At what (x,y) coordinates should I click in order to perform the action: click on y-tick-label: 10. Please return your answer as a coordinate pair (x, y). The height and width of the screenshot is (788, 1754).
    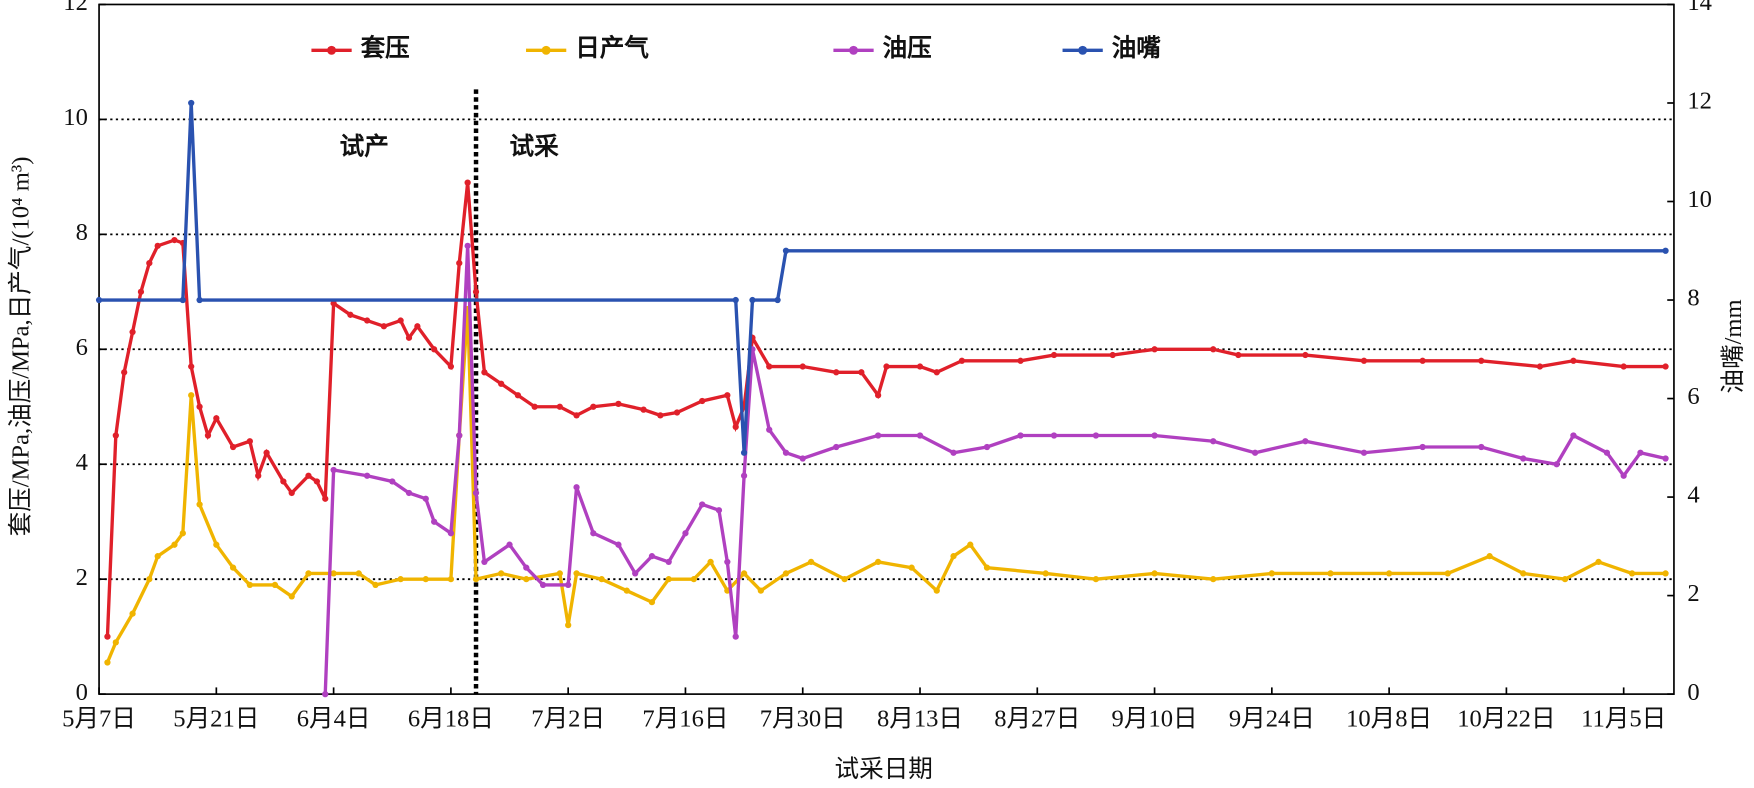
    Looking at the image, I should click on (75, 117).